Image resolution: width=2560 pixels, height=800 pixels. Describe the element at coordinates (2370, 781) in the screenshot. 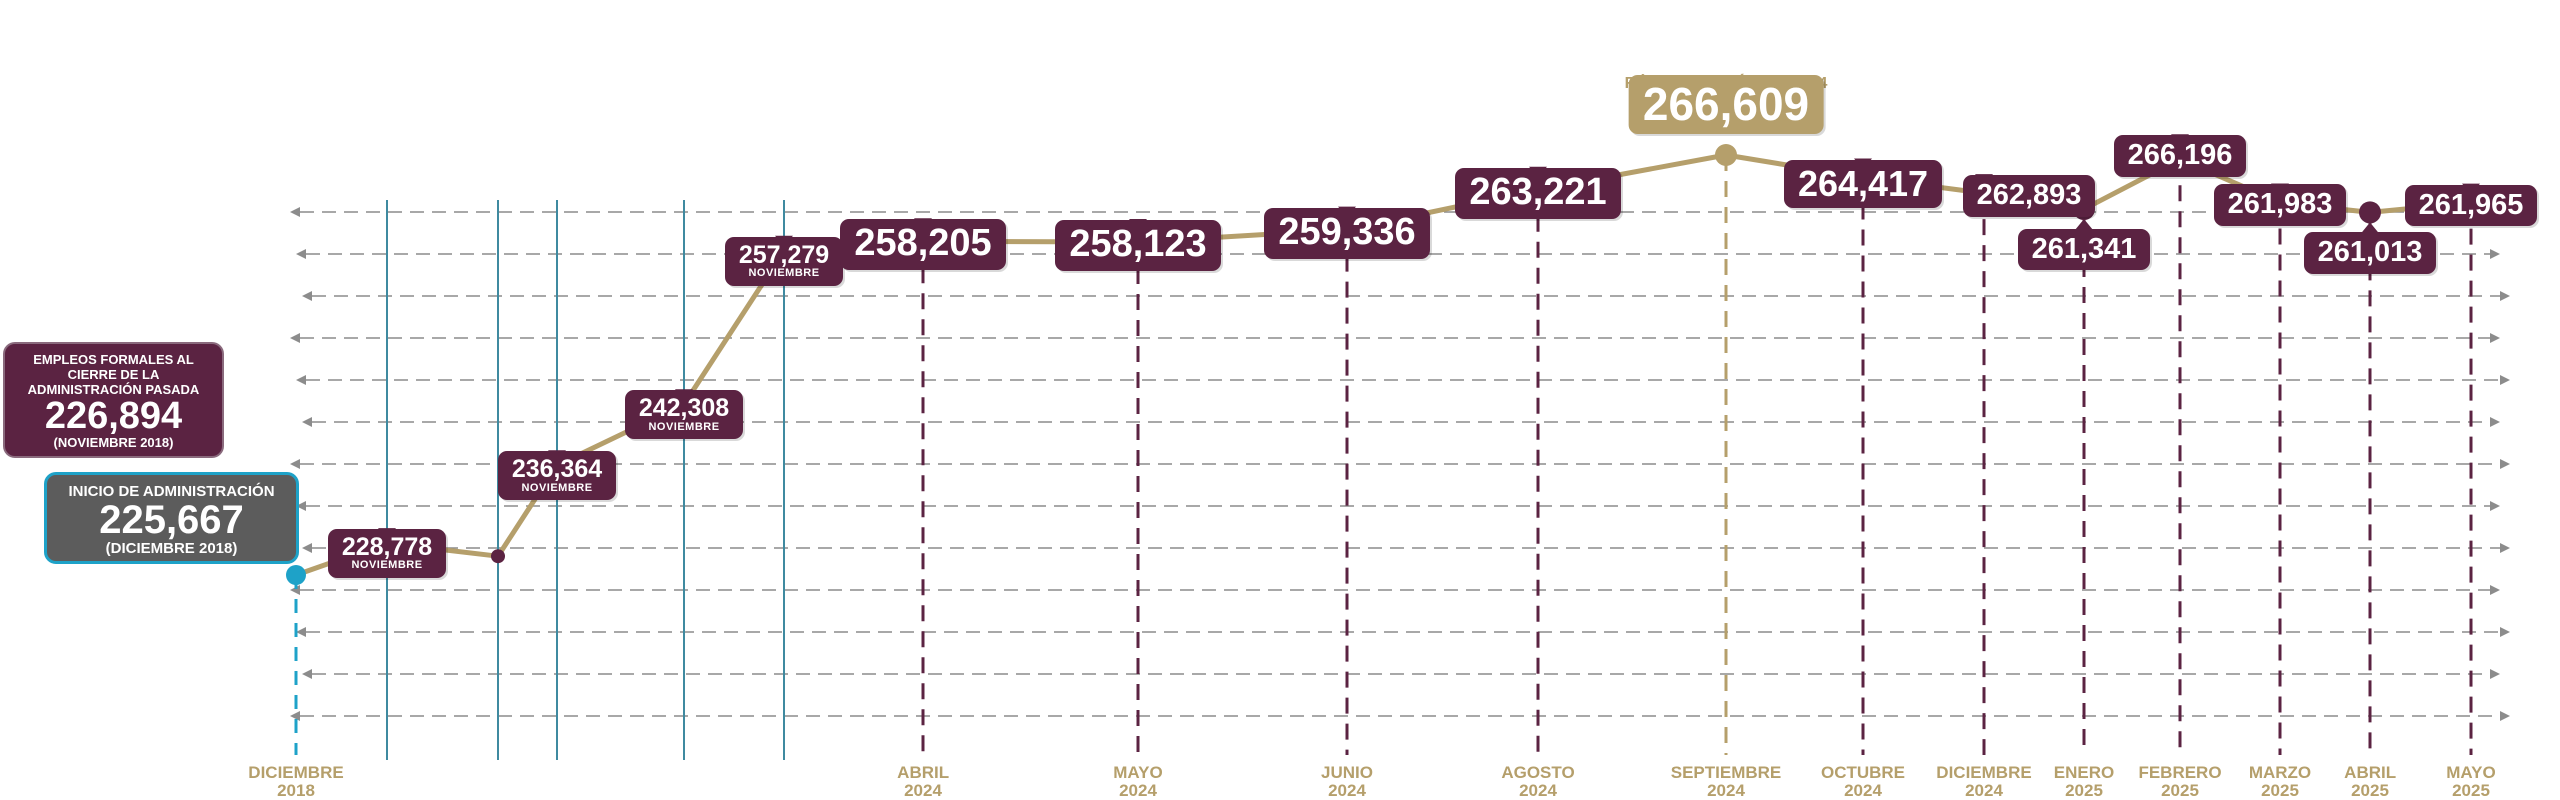

I see `x-tick-label: ABRIL 2025` at that location.